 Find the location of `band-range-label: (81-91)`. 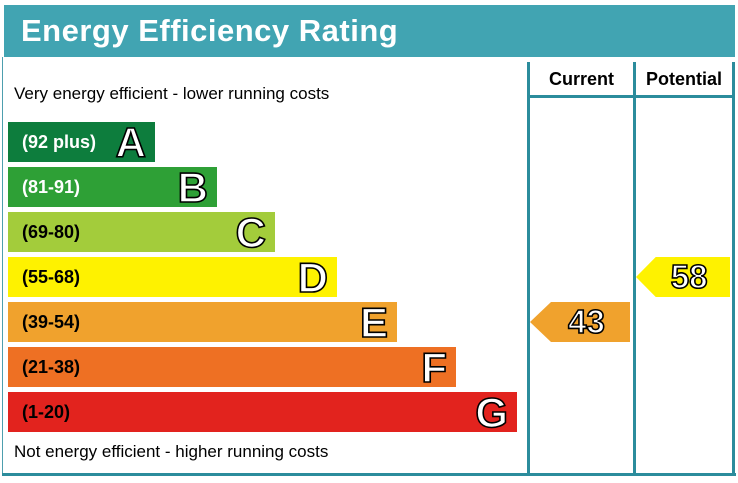

band-range-label: (81-91) is located at coordinates (51, 187).